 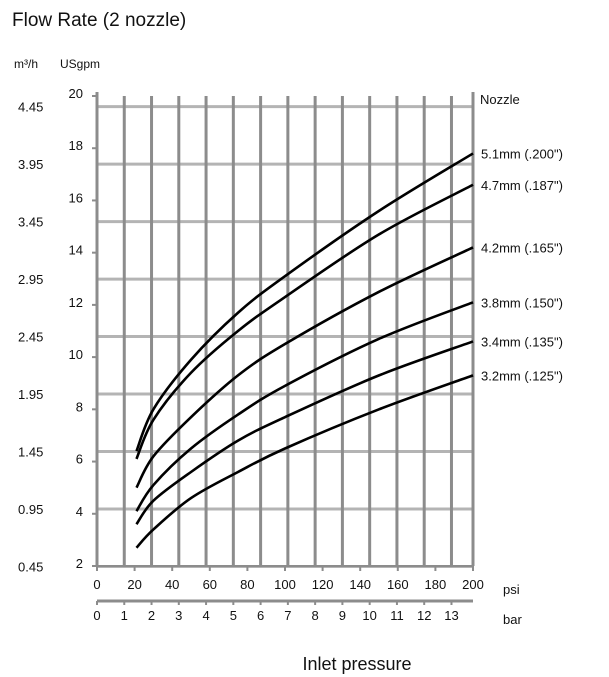 What do you see at coordinates (342, 615) in the screenshot?
I see `bar-tick-label: 9` at bounding box center [342, 615].